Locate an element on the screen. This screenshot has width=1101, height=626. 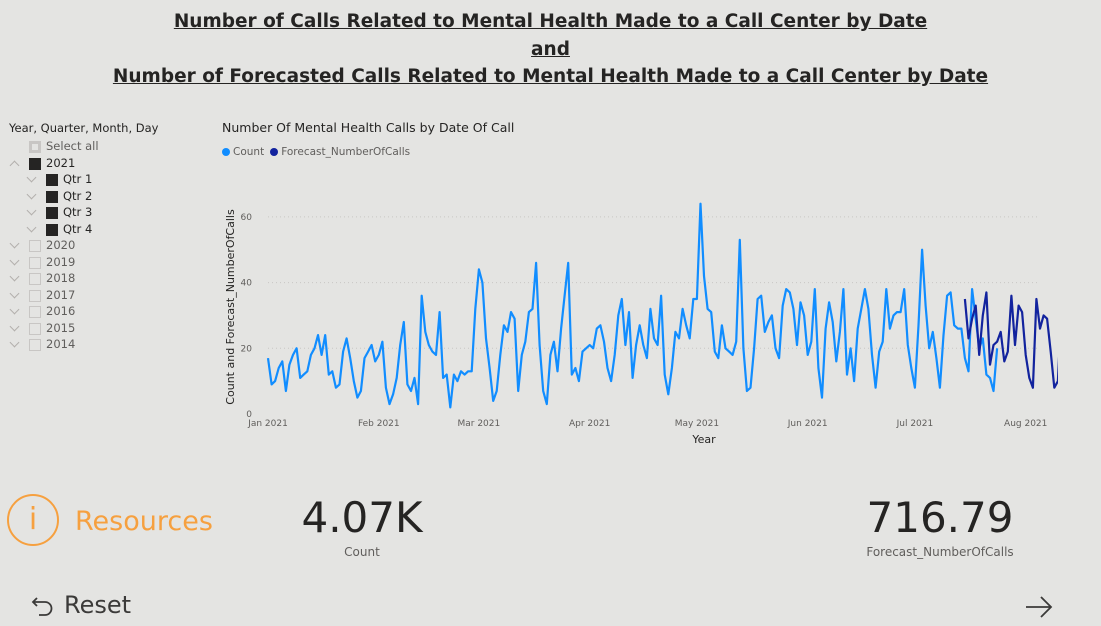
y-axis-title: Count and Forecast_NumberOfCalls is located at coordinates (230, 307).